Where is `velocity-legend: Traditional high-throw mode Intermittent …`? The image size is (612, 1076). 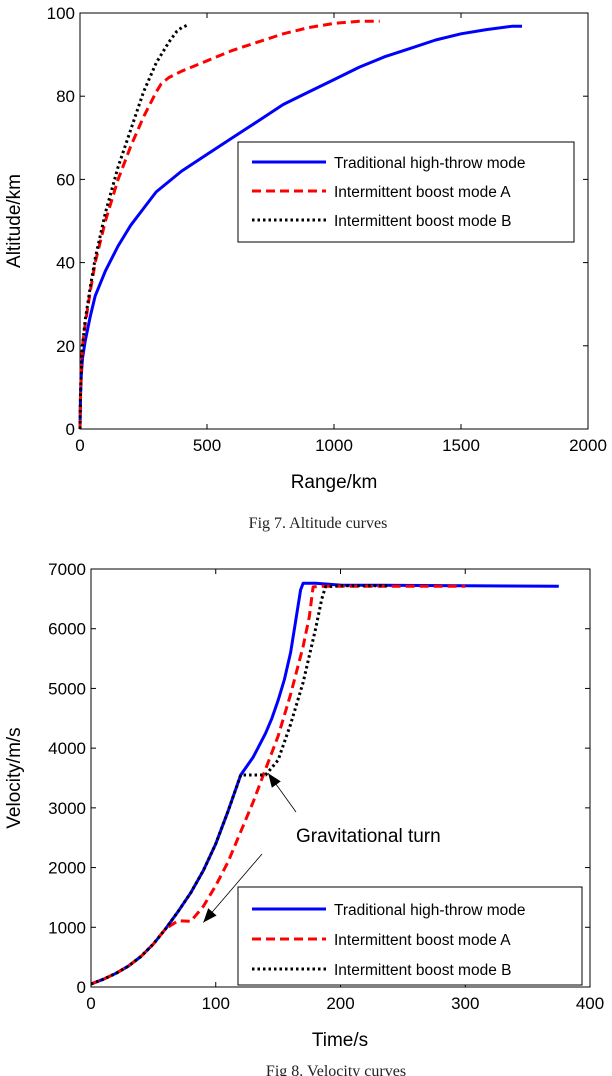 velocity-legend: Traditional high-throw mode Intermittent … is located at coordinates (410, 936).